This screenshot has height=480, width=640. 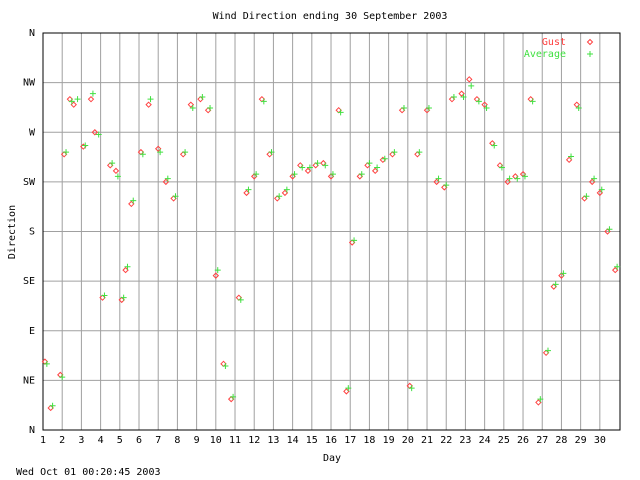 I want to click on x-tick-label: 19, so click(x=389, y=440).